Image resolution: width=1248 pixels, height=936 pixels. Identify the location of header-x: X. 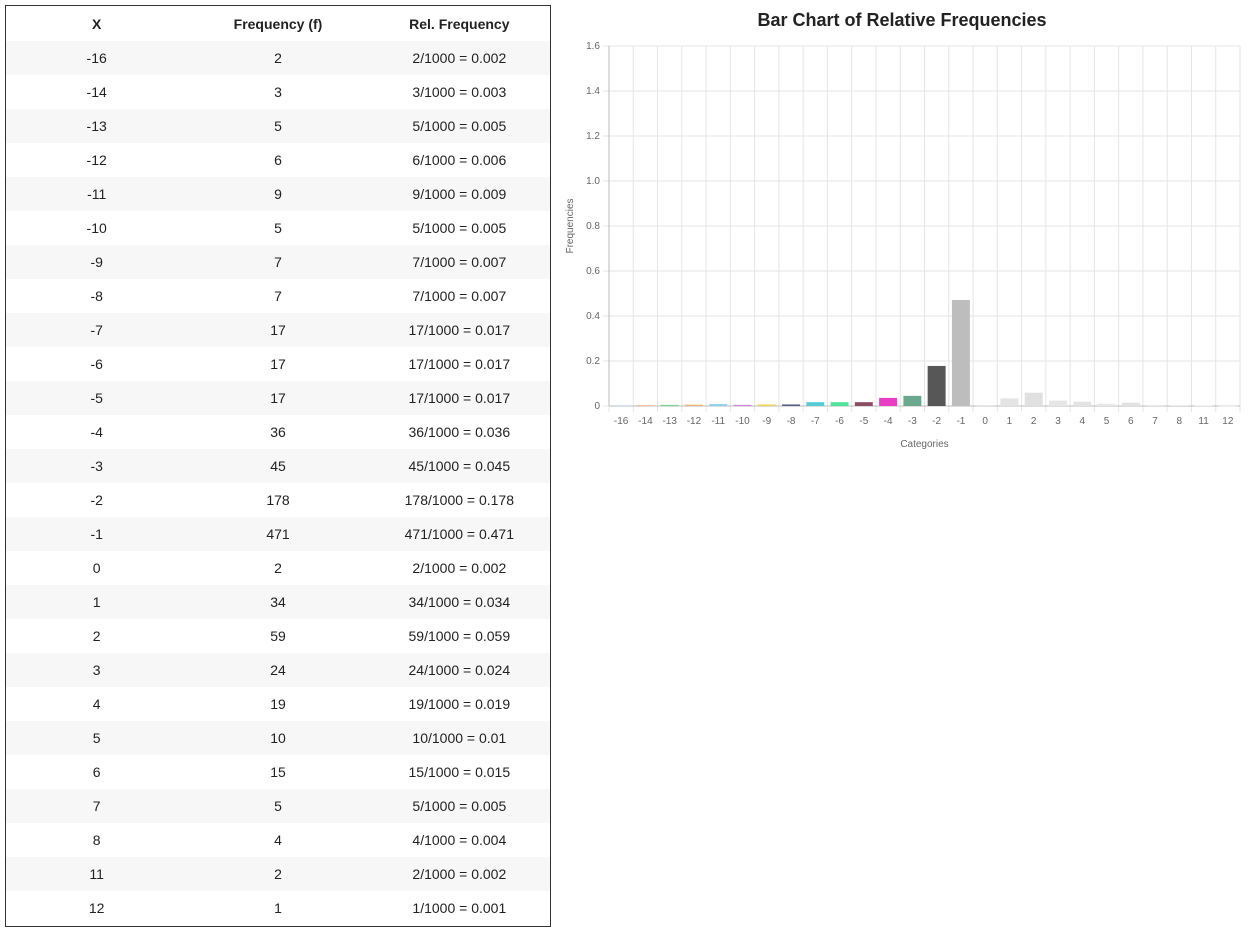
(97, 23).